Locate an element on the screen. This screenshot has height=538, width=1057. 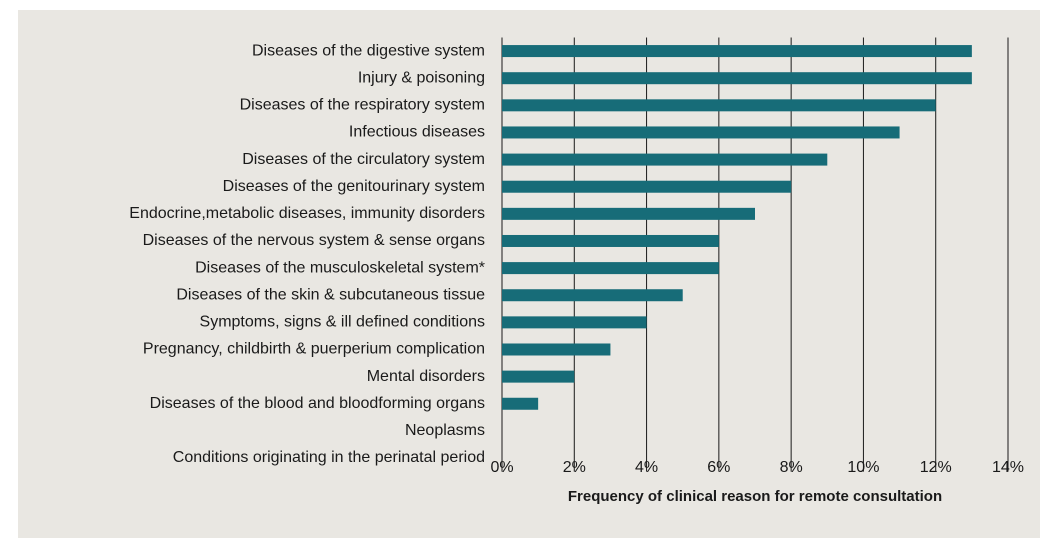
y-tick-label: Symptoms, signs & ill defined conditions is located at coordinates (342, 322).